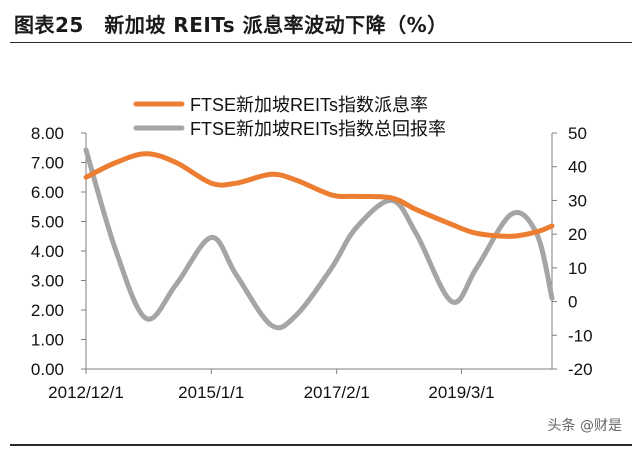 The image size is (640, 449). Describe the element at coordinates (47, 251) in the screenshot. I see `left-y-tick-label: 4.00` at that location.